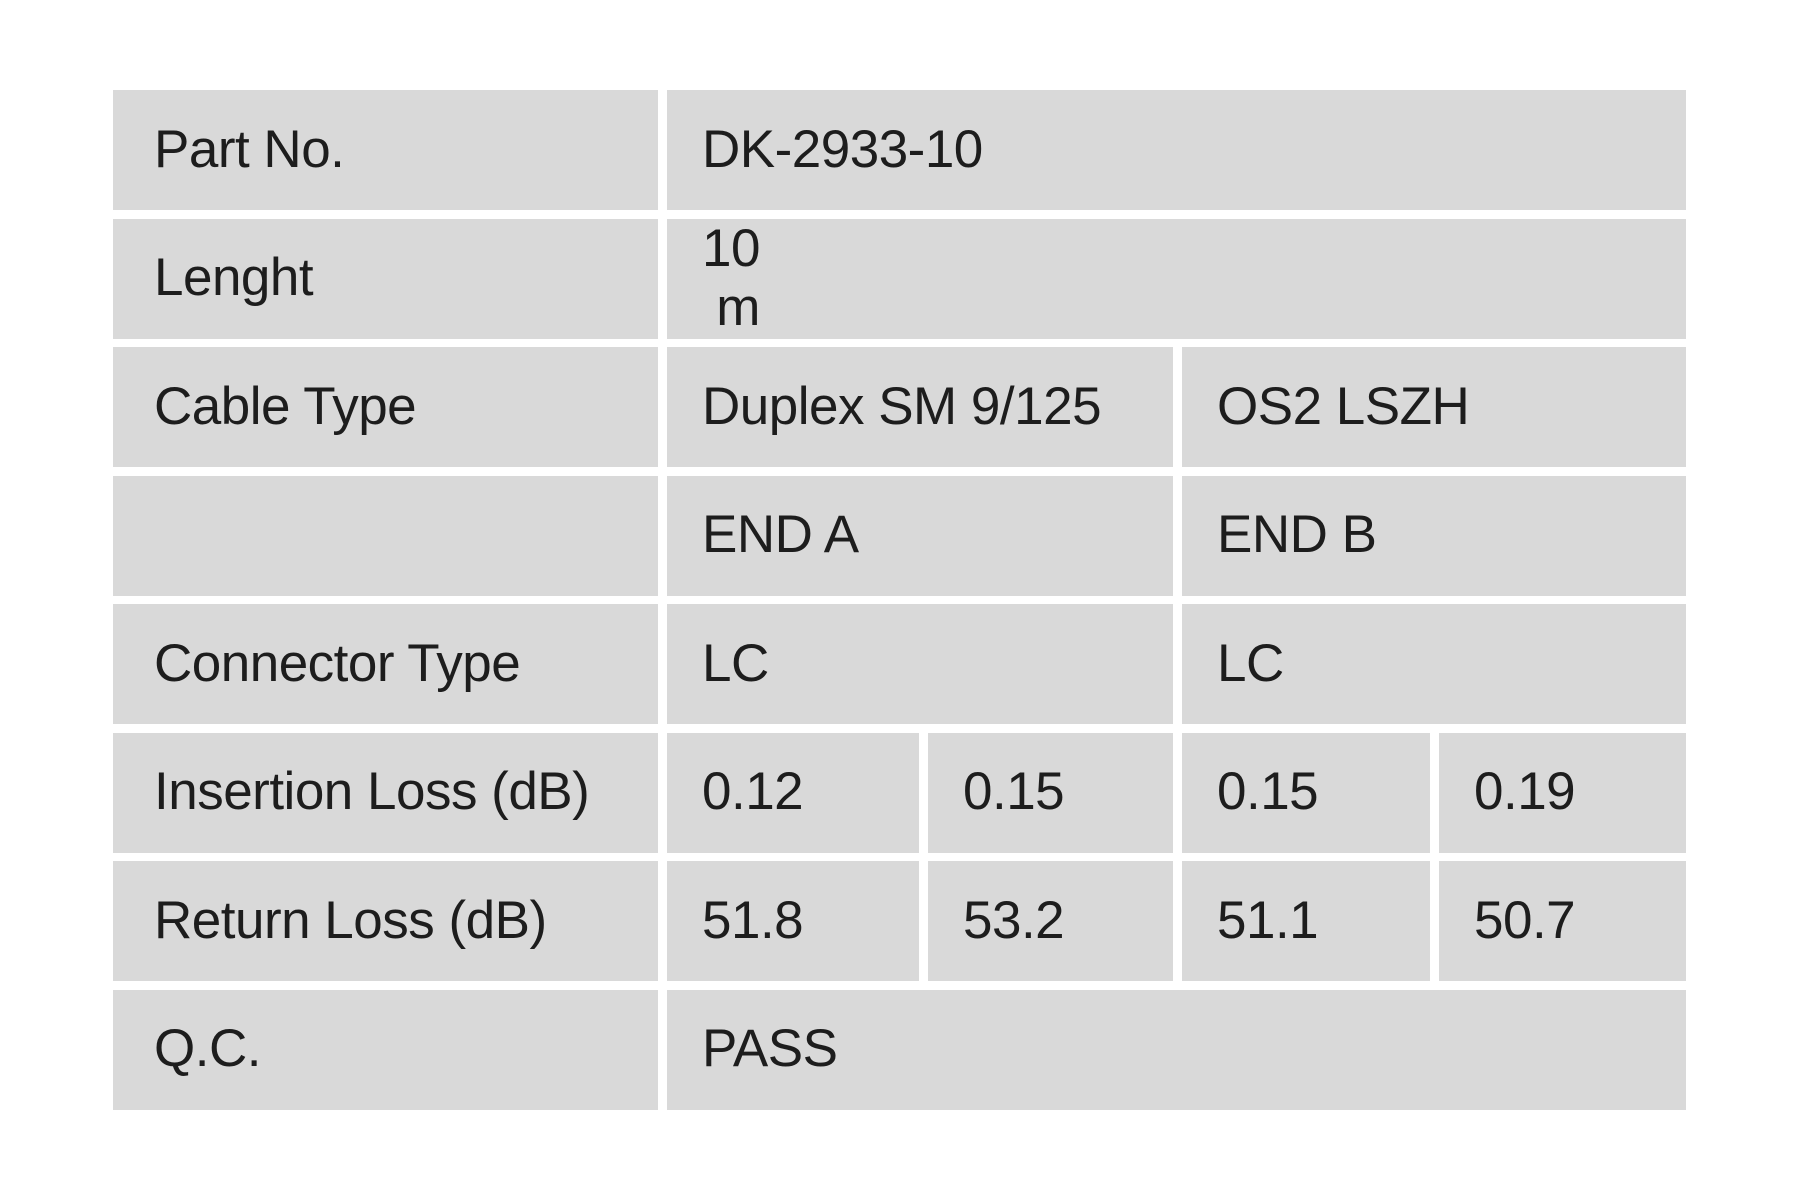  I want to click on insertion-loss-end-b-fiber1-cell: 0.15, so click(1306, 792).